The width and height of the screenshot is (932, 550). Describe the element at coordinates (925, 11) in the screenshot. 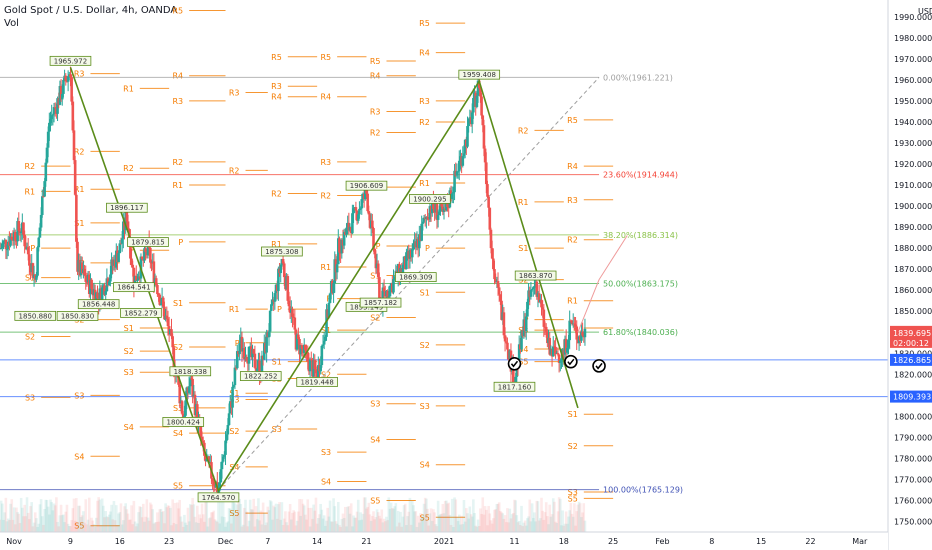

I see `currency-label: USD` at that location.